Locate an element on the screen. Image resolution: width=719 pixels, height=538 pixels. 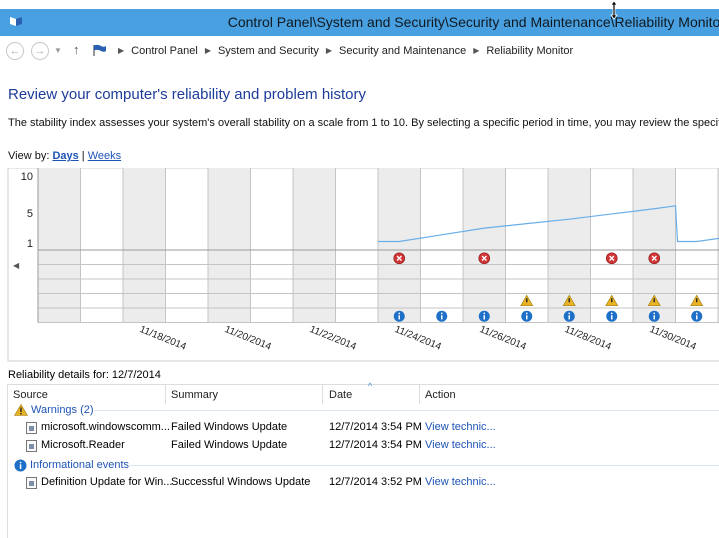
column-date: Date is located at coordinates (341, 395).